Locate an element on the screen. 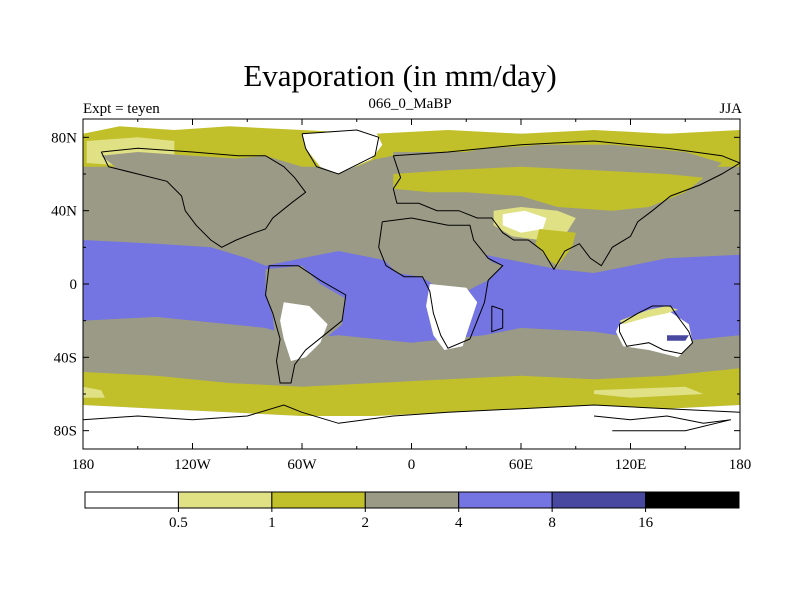 This screenshot has height=600, width=800. coastline-eurasia is located at coordinates (566, 205).